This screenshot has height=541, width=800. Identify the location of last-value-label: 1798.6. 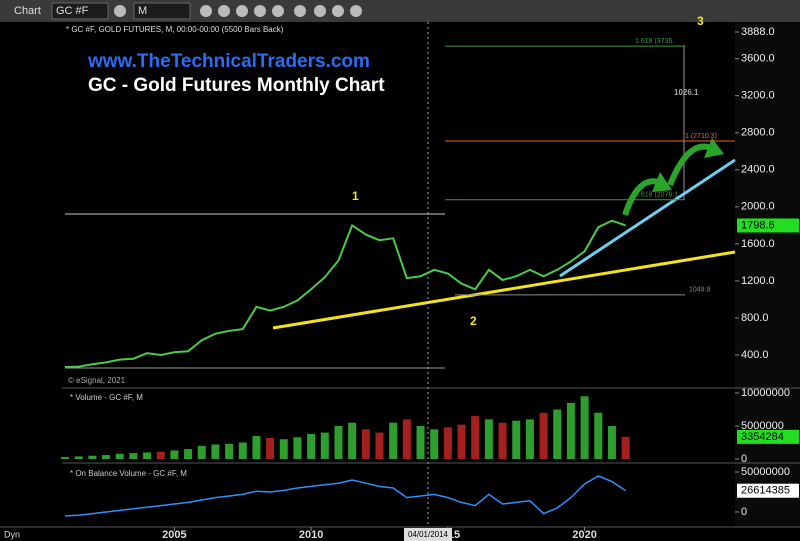
(758, 225).